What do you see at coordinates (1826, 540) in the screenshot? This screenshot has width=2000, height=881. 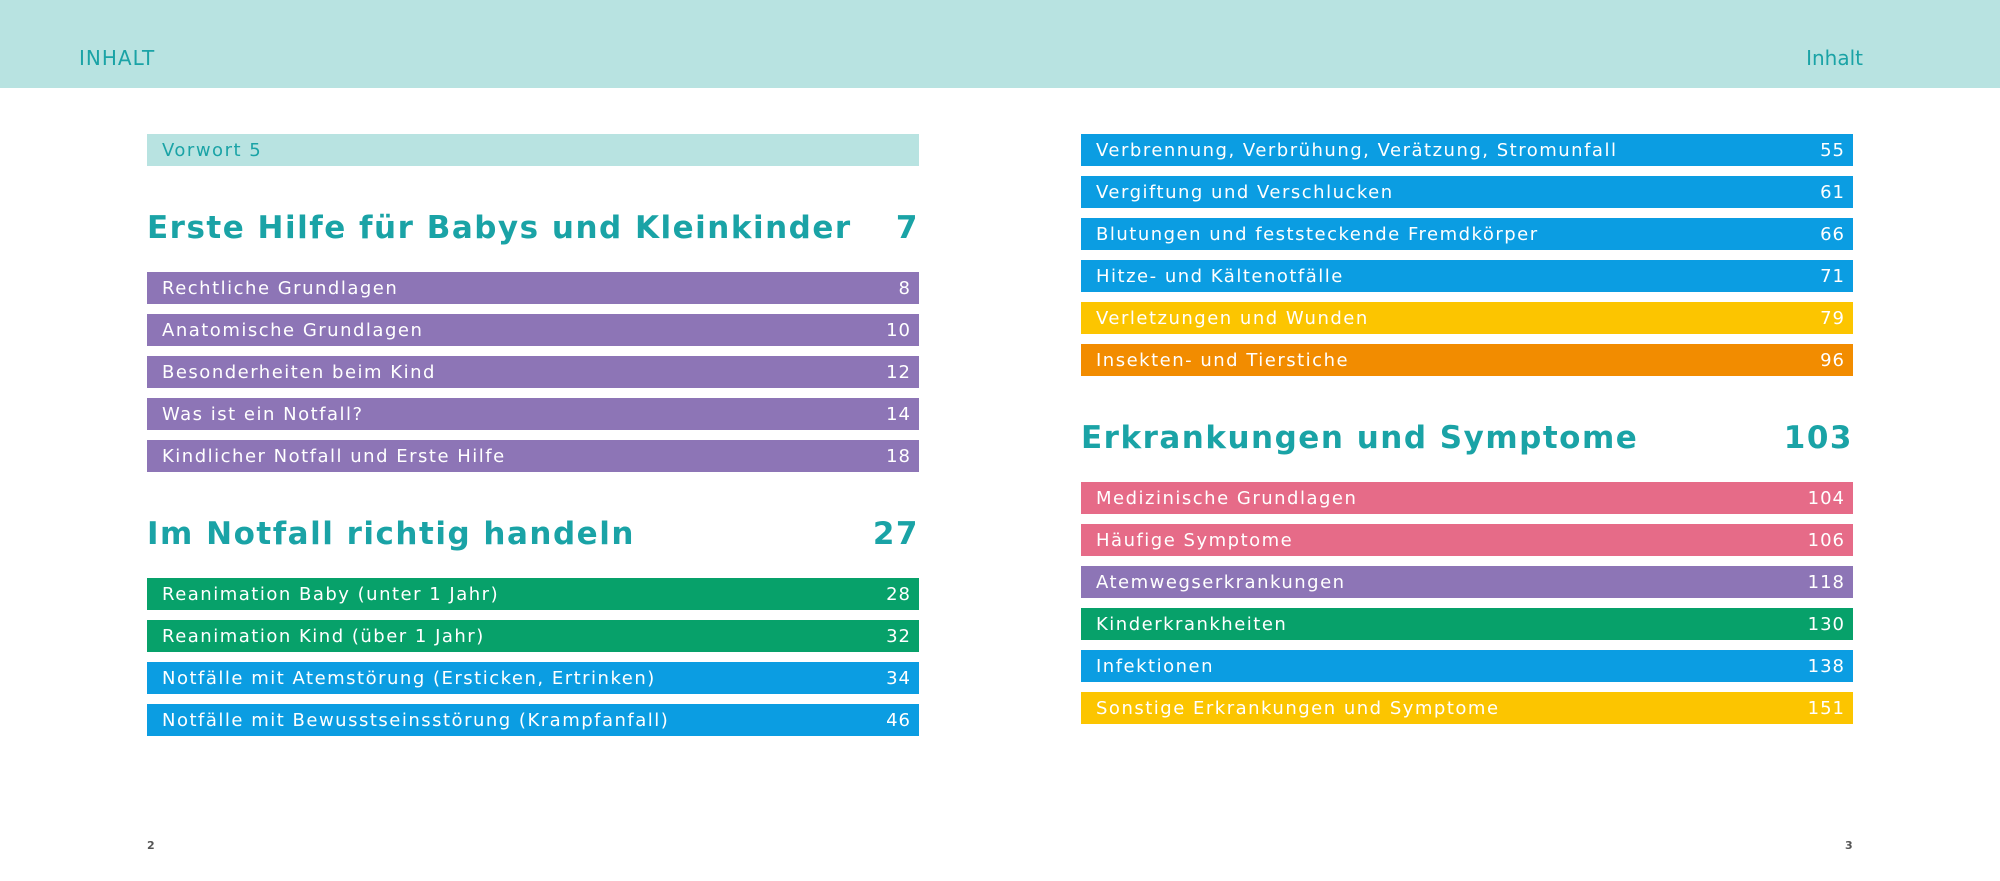 I see `toc-item-page: 106` at bounding box center [1826, 540].